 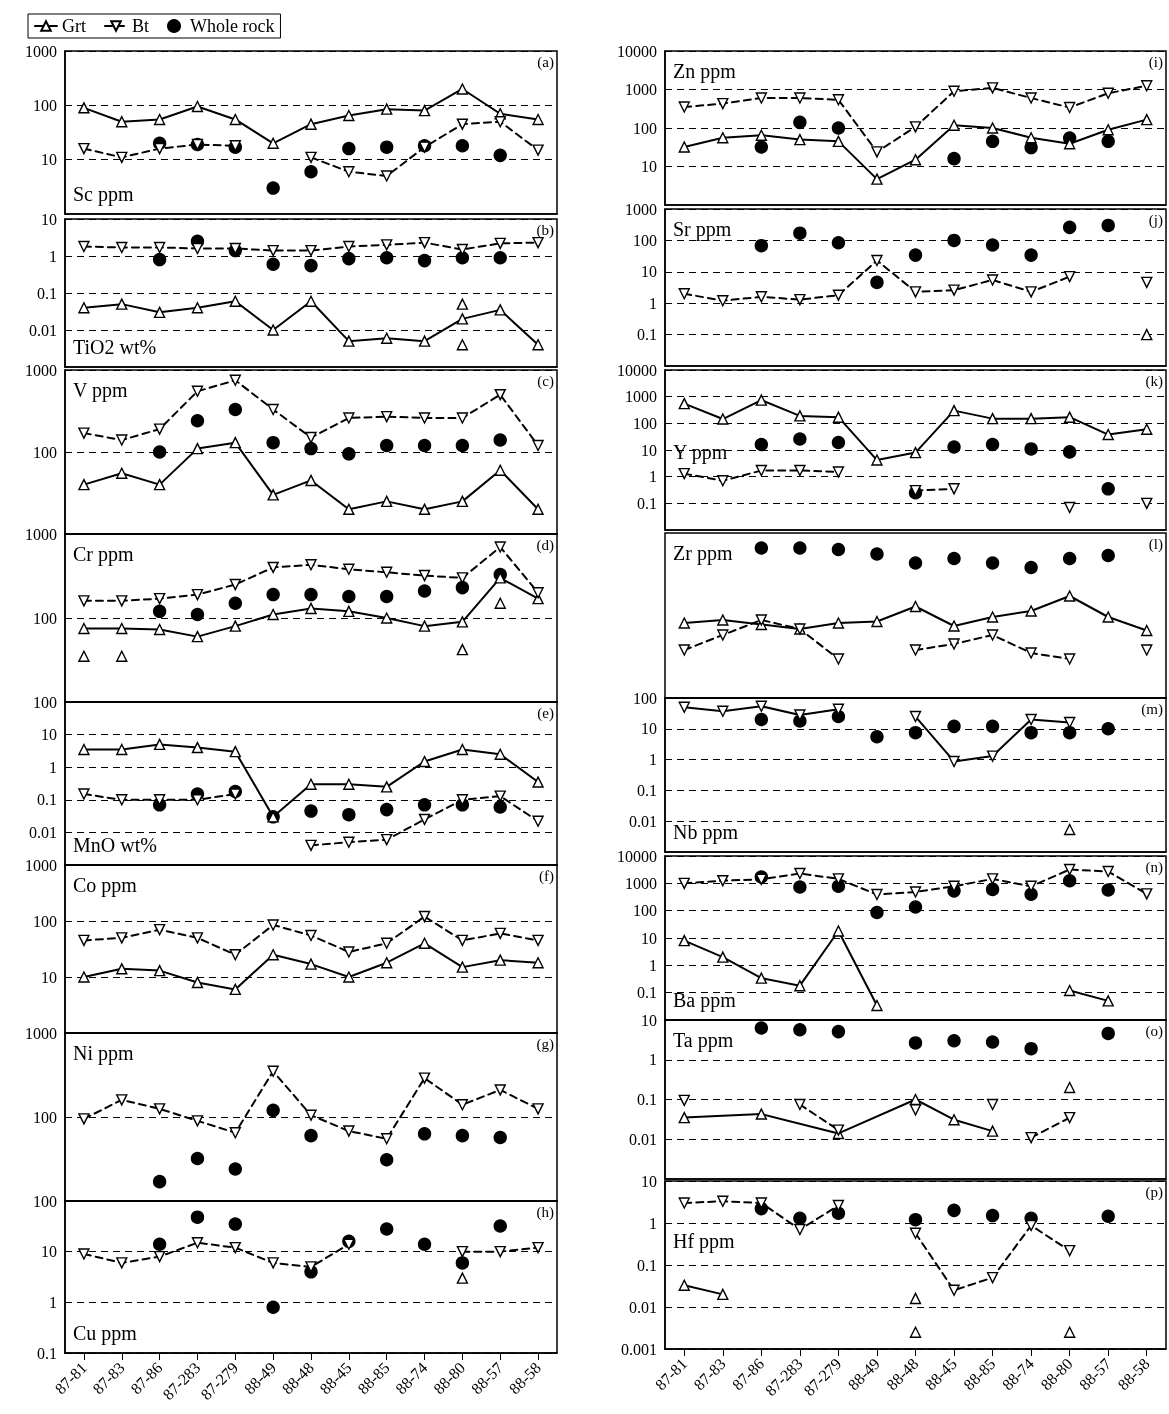 I want to click on legend-label: Bt, so click(x=140, y=26).